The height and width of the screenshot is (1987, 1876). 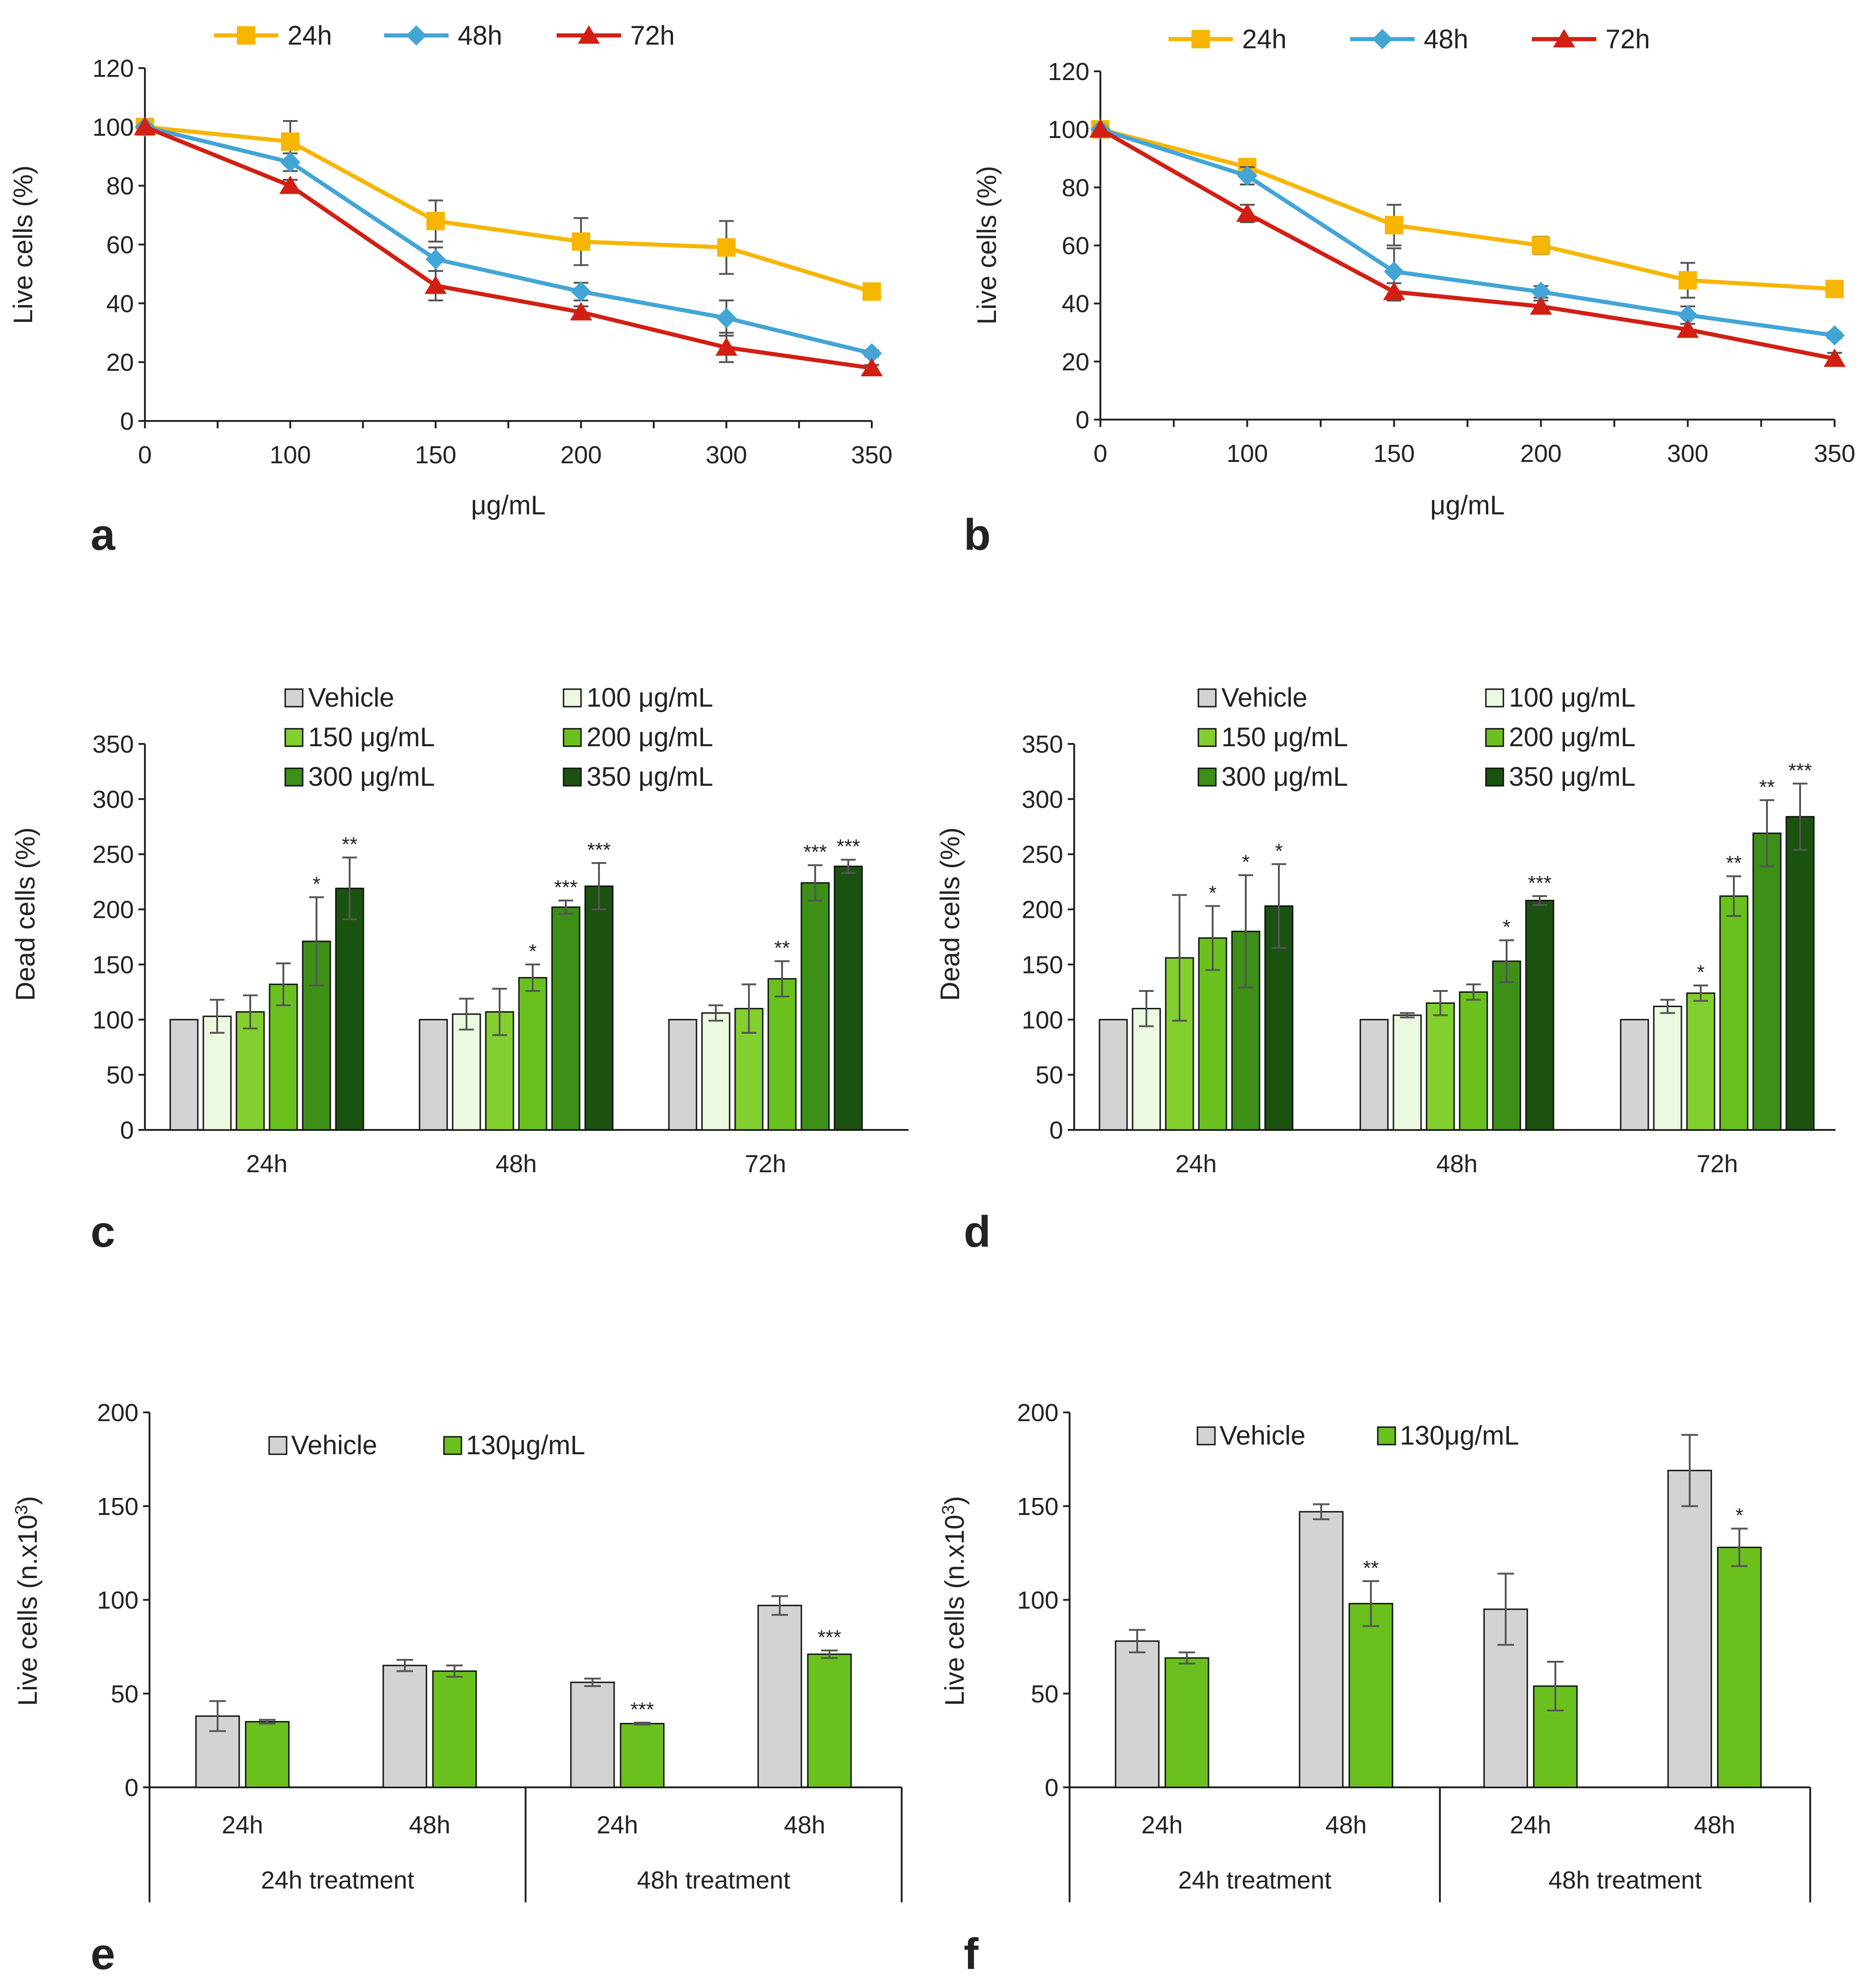 What do you see at coordinates (1734, 1013) in the screenshot?
I see `bar-72h-200-g-ml` at bounding box center [1734, 1013].